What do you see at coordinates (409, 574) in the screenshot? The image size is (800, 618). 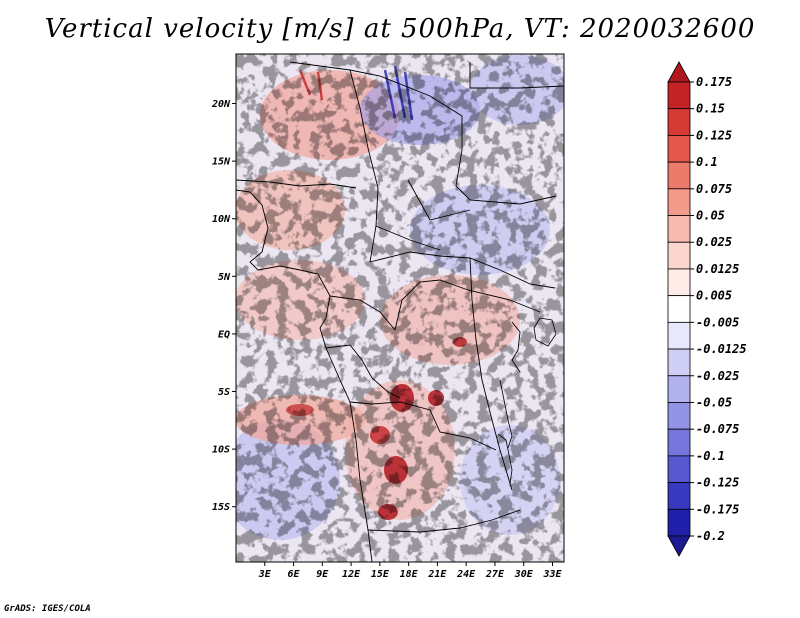 I see `lon-tick-label: 18E` at bounding box center [409, 574].